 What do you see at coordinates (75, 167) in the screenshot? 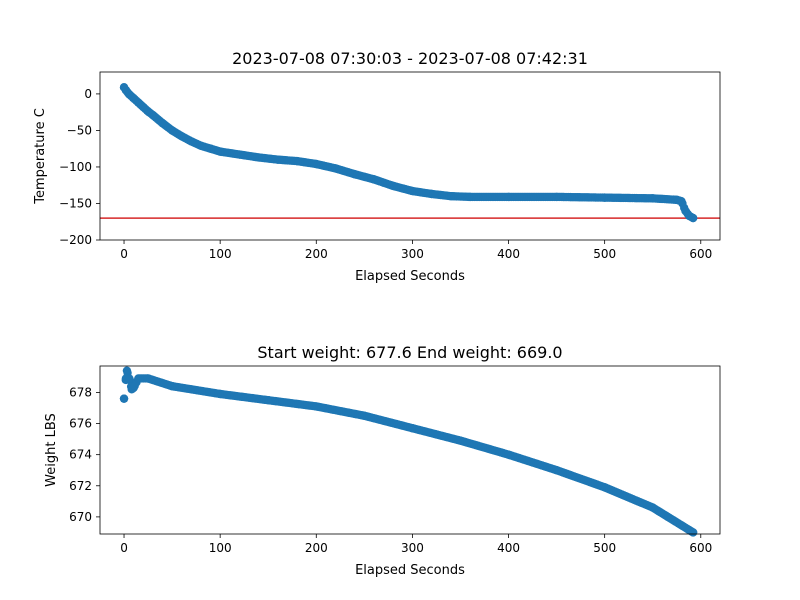
I see `temperature-y-tick-label: −100` at bounding box center [75, 167].